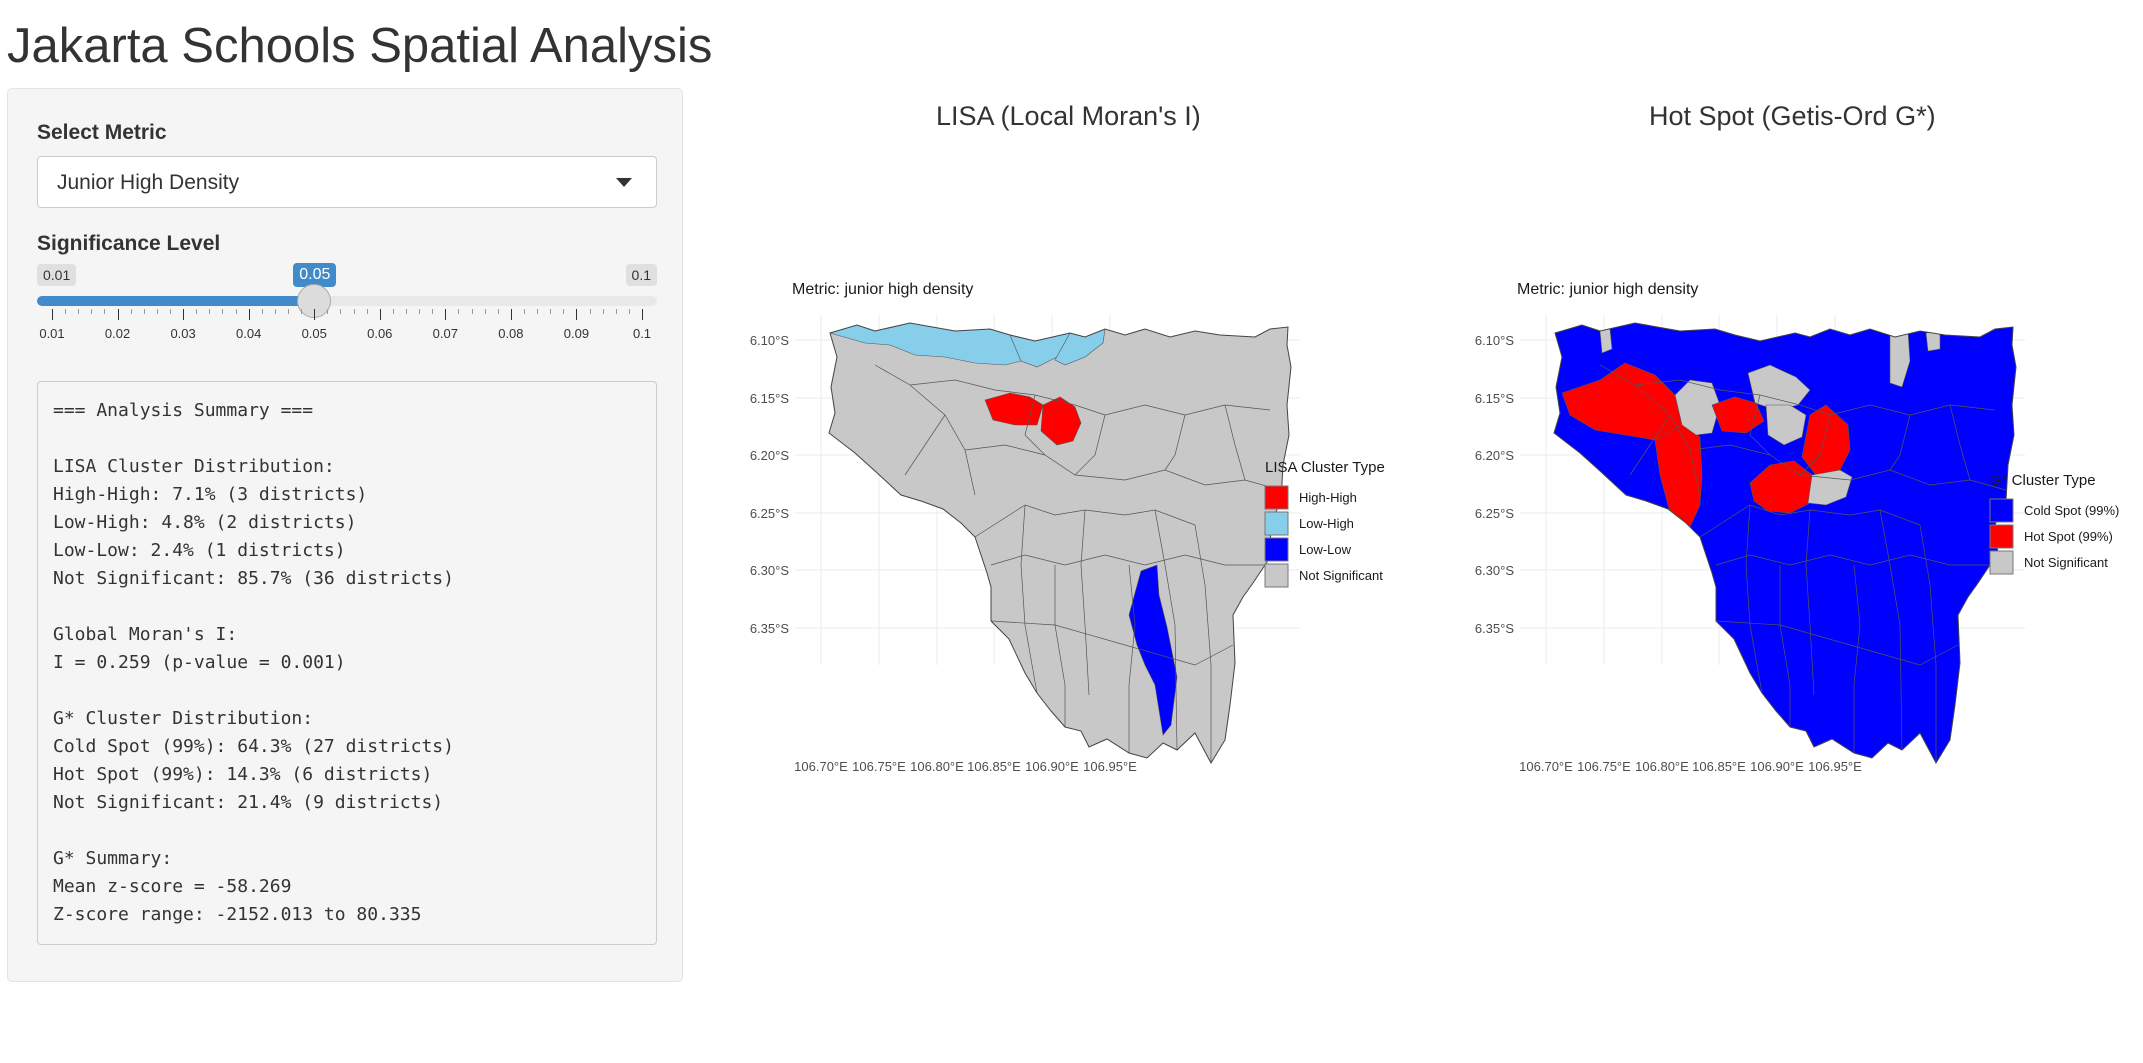 The image size is (2143, 1063). I want to click on legend-title: G* Cluster Type, so click(2043, 480).